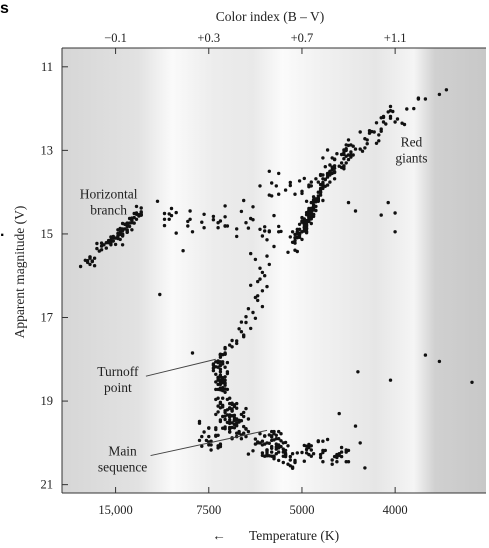 This screenshot has width=489, height=548. Describe the element at coordinates (411, 157) in the screenshot. I see `annotation-label: giants` at that location.